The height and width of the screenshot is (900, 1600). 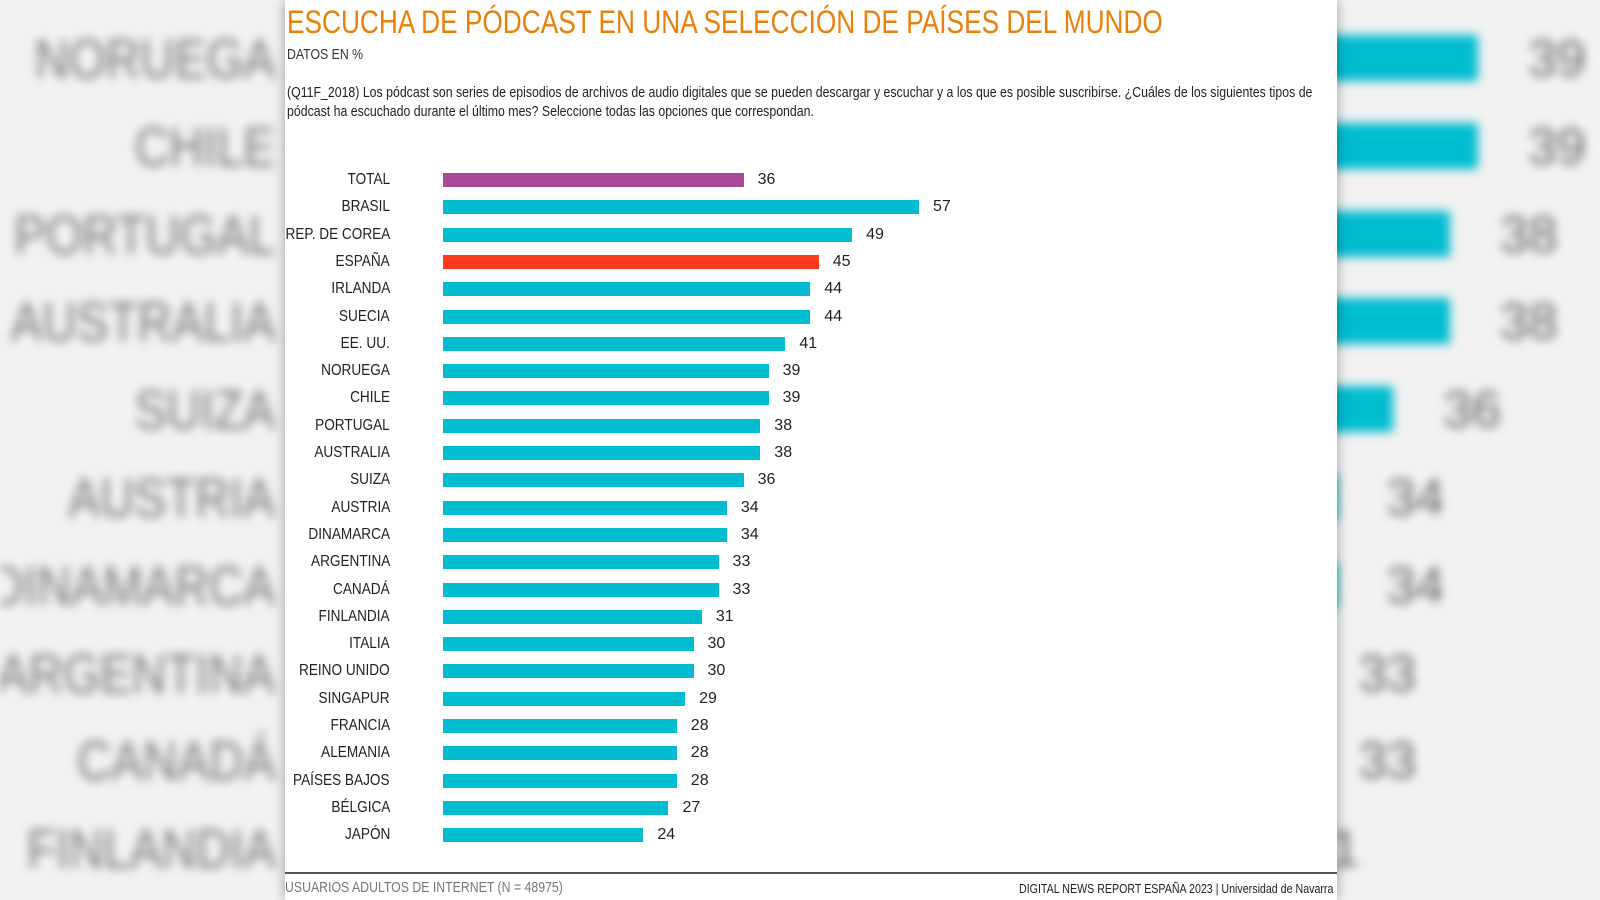 I want to click on bar-row: ITALIA 30, so click(x=785, y=644).